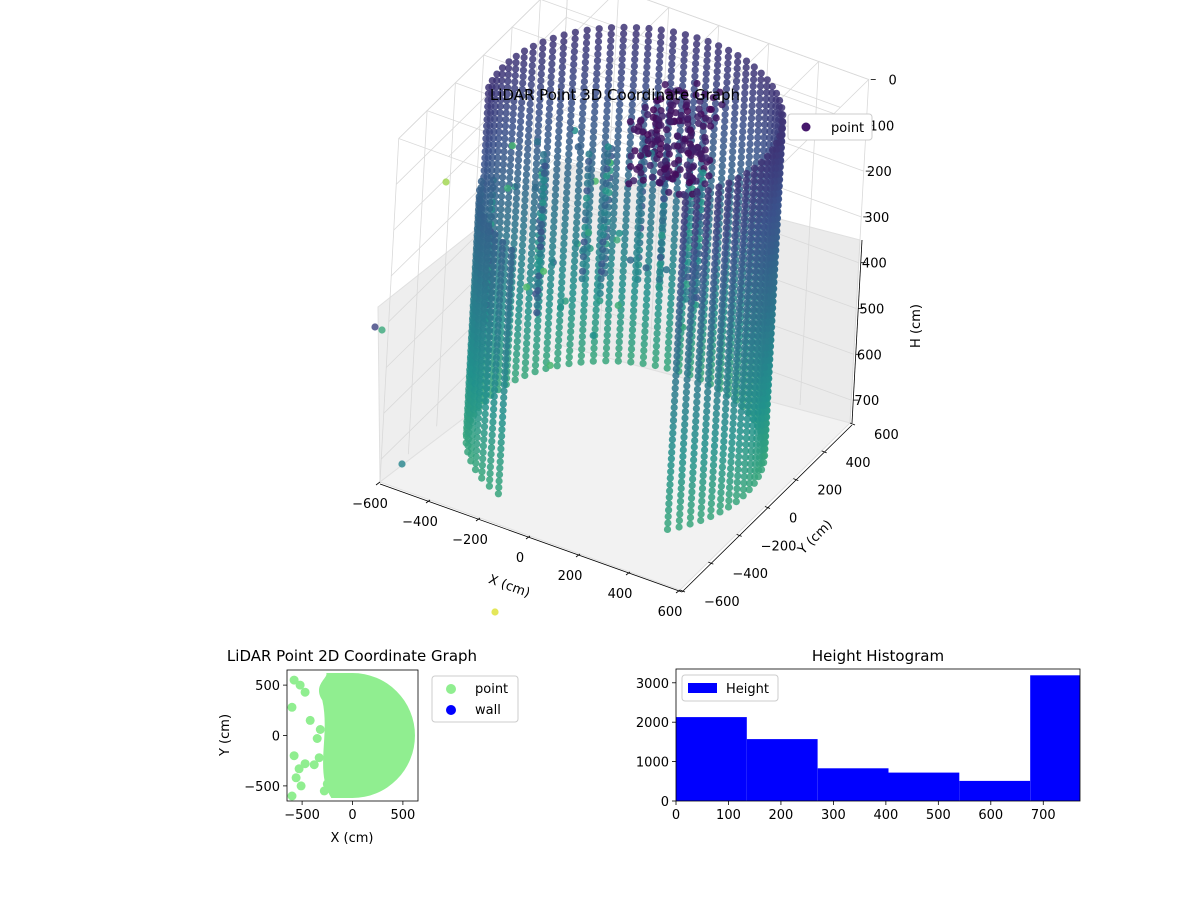 The height and width of the screenshot is (900, 1200). Describe the element at coordinates (857, 331) in the screenshot. I see `z-axis-line` at that location.